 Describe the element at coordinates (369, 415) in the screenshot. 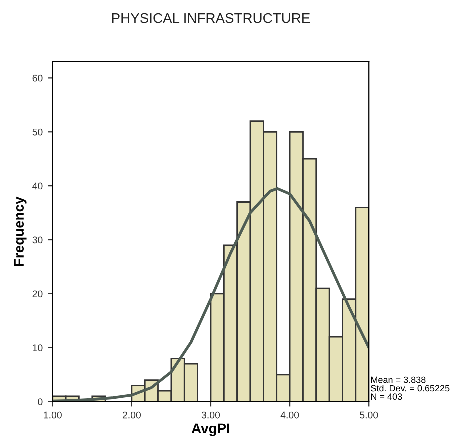

I see `x-tick-label: 5.00` at that location.